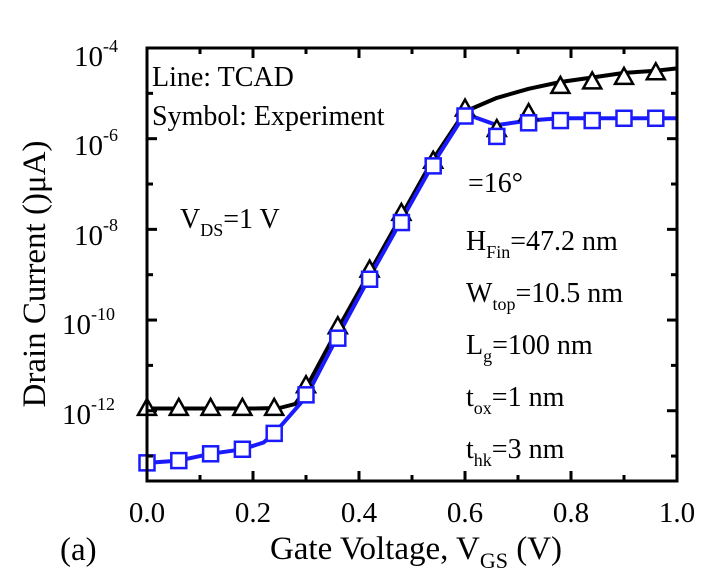 This screenshot has height=582, width=716. What do you see at coordinates (359, 513) in the screenshot?
I see `x-tick-label: 0.4` at bounding box center [359, 513].